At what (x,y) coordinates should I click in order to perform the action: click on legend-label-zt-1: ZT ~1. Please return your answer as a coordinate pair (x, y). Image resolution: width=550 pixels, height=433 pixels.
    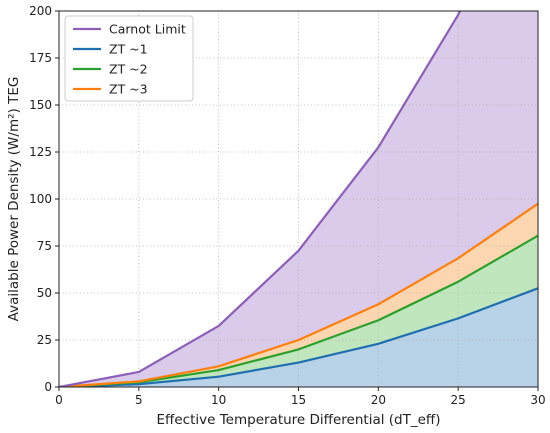
    Looking at the image, I should click on (128, 49).